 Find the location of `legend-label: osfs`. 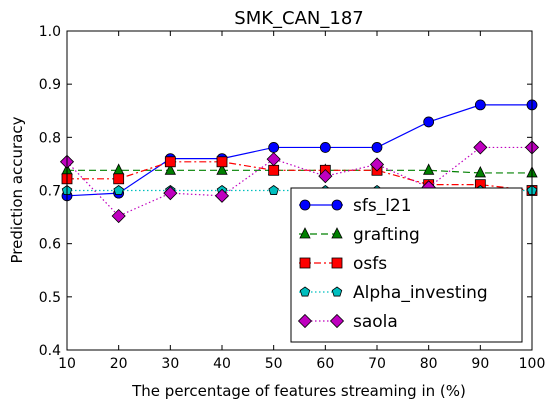

legend-label: osfs is located at coordinates (370, 264).